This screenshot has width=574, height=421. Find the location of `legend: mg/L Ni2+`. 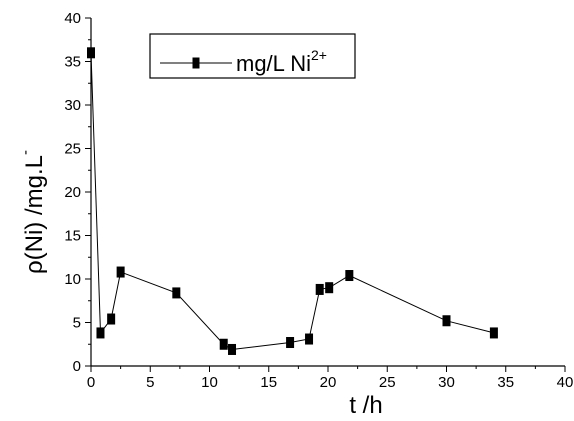

legend: mg/L Ni2+ is located at coordinates (252, 56).